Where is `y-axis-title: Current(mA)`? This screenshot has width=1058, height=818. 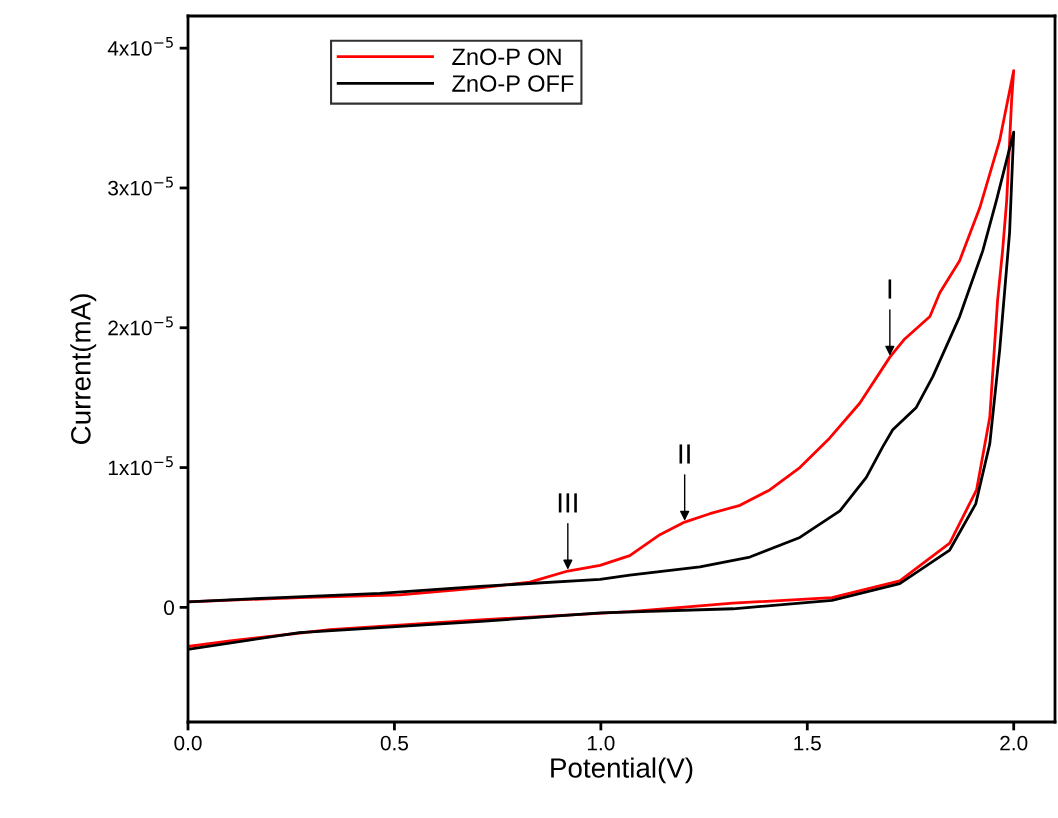
y-axis-title: Current(mA) is located at coordinates (83, 369).